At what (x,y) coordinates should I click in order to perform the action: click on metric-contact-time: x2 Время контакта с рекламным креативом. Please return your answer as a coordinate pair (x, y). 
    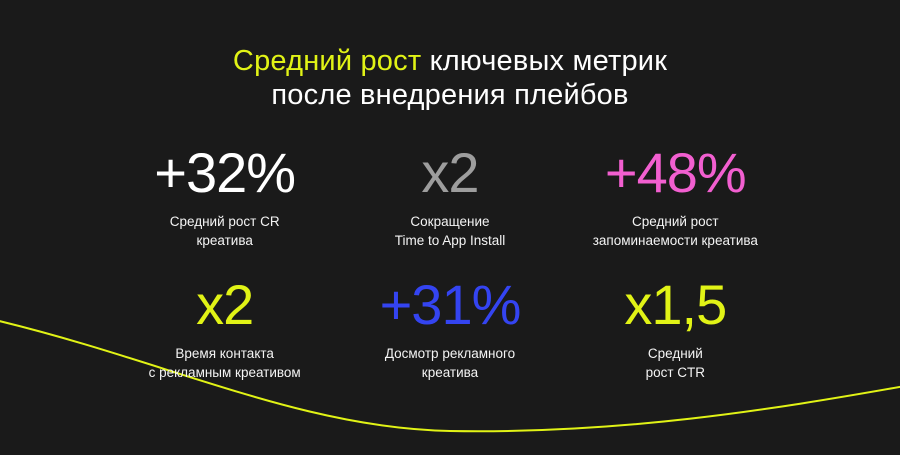
    Looking at the image, I should click on (224, 329).